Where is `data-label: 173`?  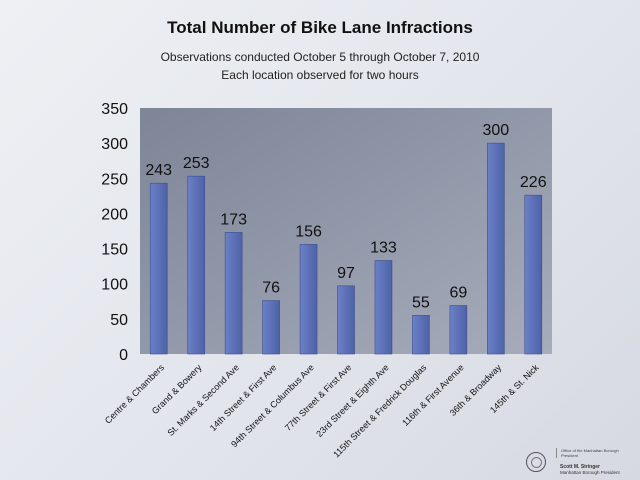
data-label: 173 is located at coordinates (233, 219).